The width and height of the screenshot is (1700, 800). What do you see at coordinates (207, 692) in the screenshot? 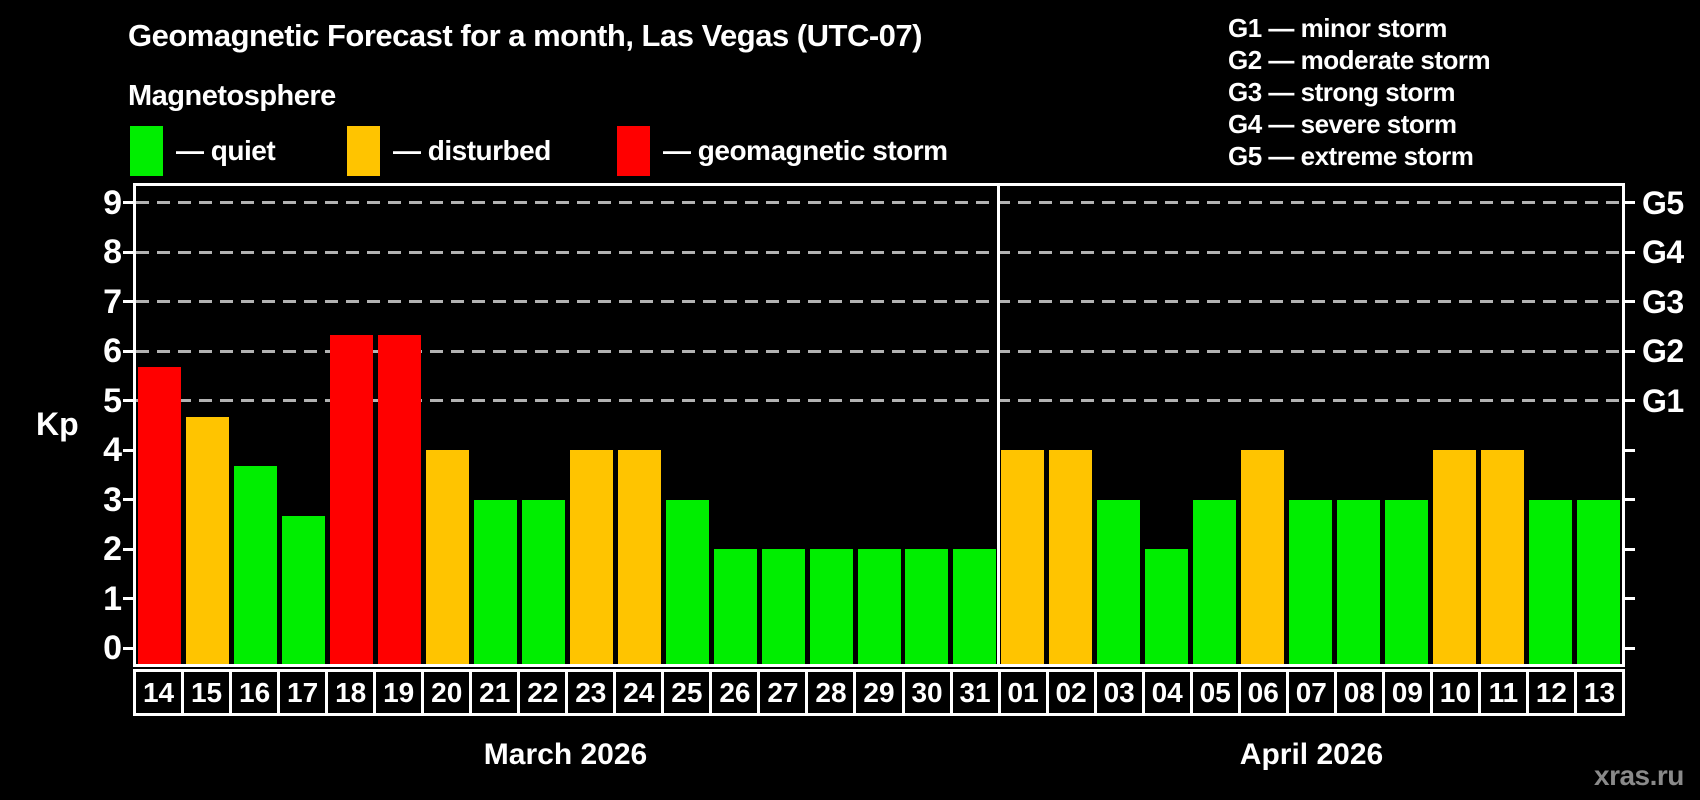
I see `day-label-cell: 15` at bounding box center [207, 692].